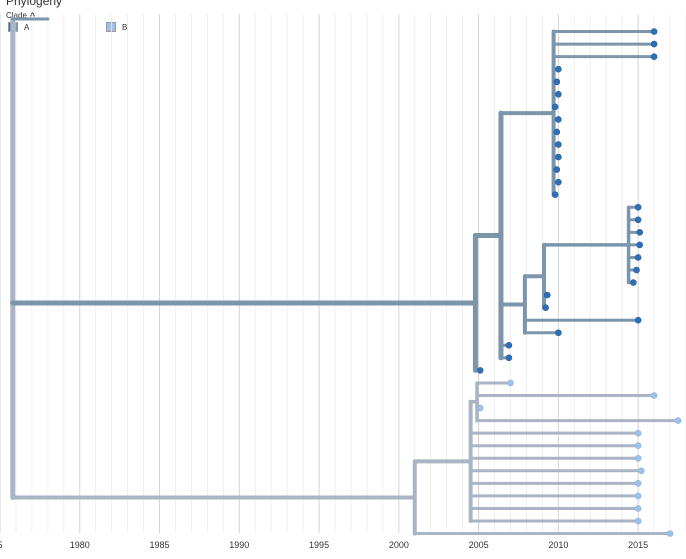 The image size is (686, 559). Describe the element at coordinates (399, 545) in the screenshot. I see `x-tick-label: 2000` at that location.